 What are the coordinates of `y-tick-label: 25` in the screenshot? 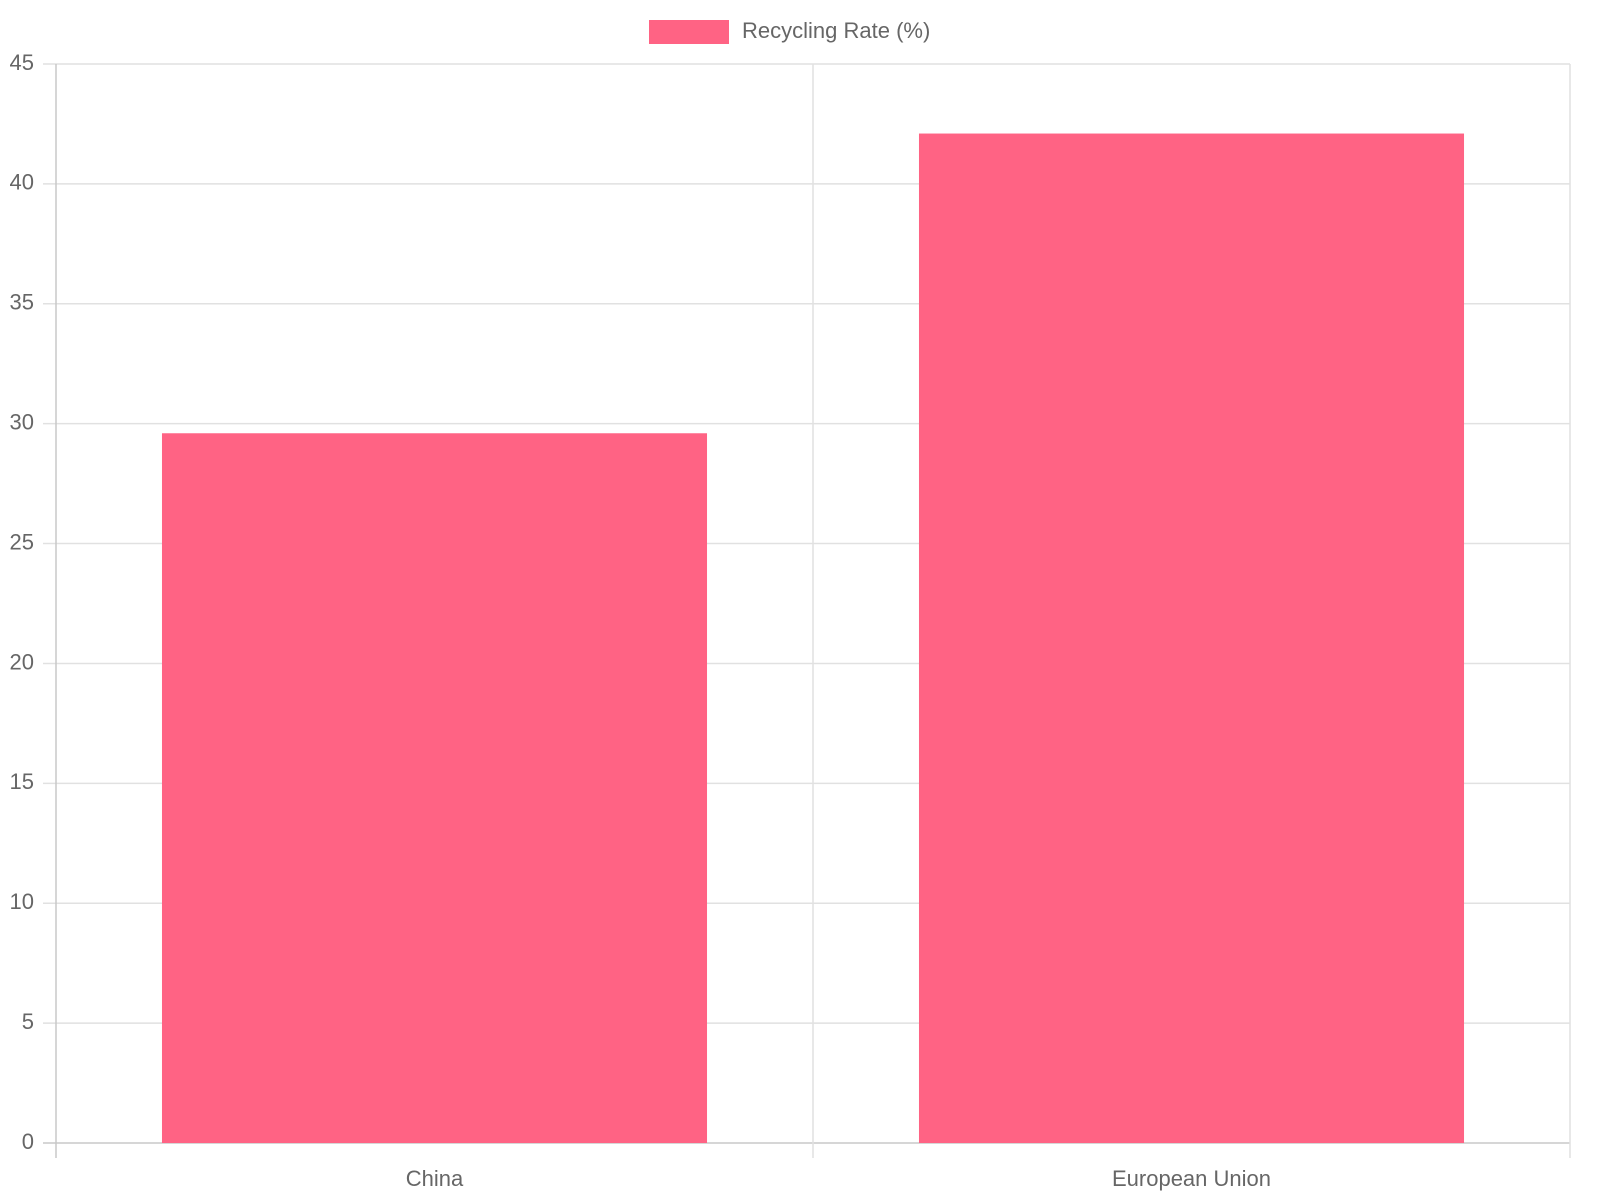 It's located at (22, 541).